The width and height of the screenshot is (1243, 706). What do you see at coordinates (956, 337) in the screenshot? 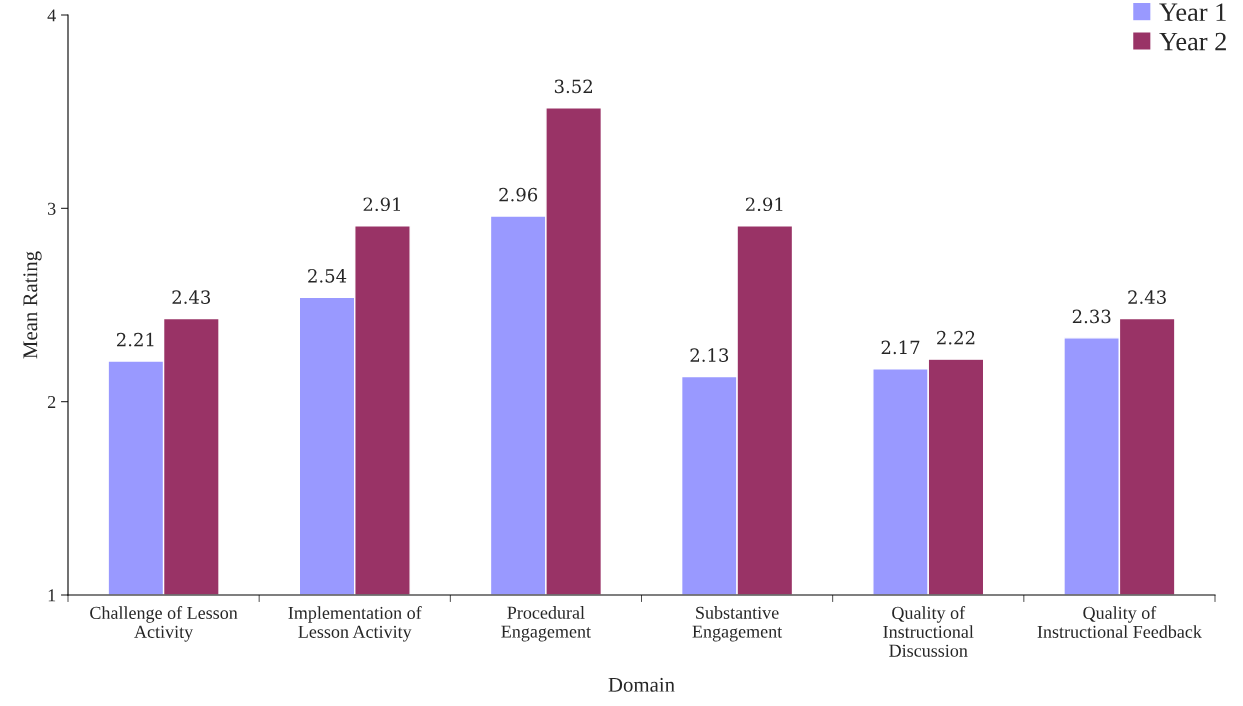
I see `data-label: 2.22` at bounding box center [956, 337].